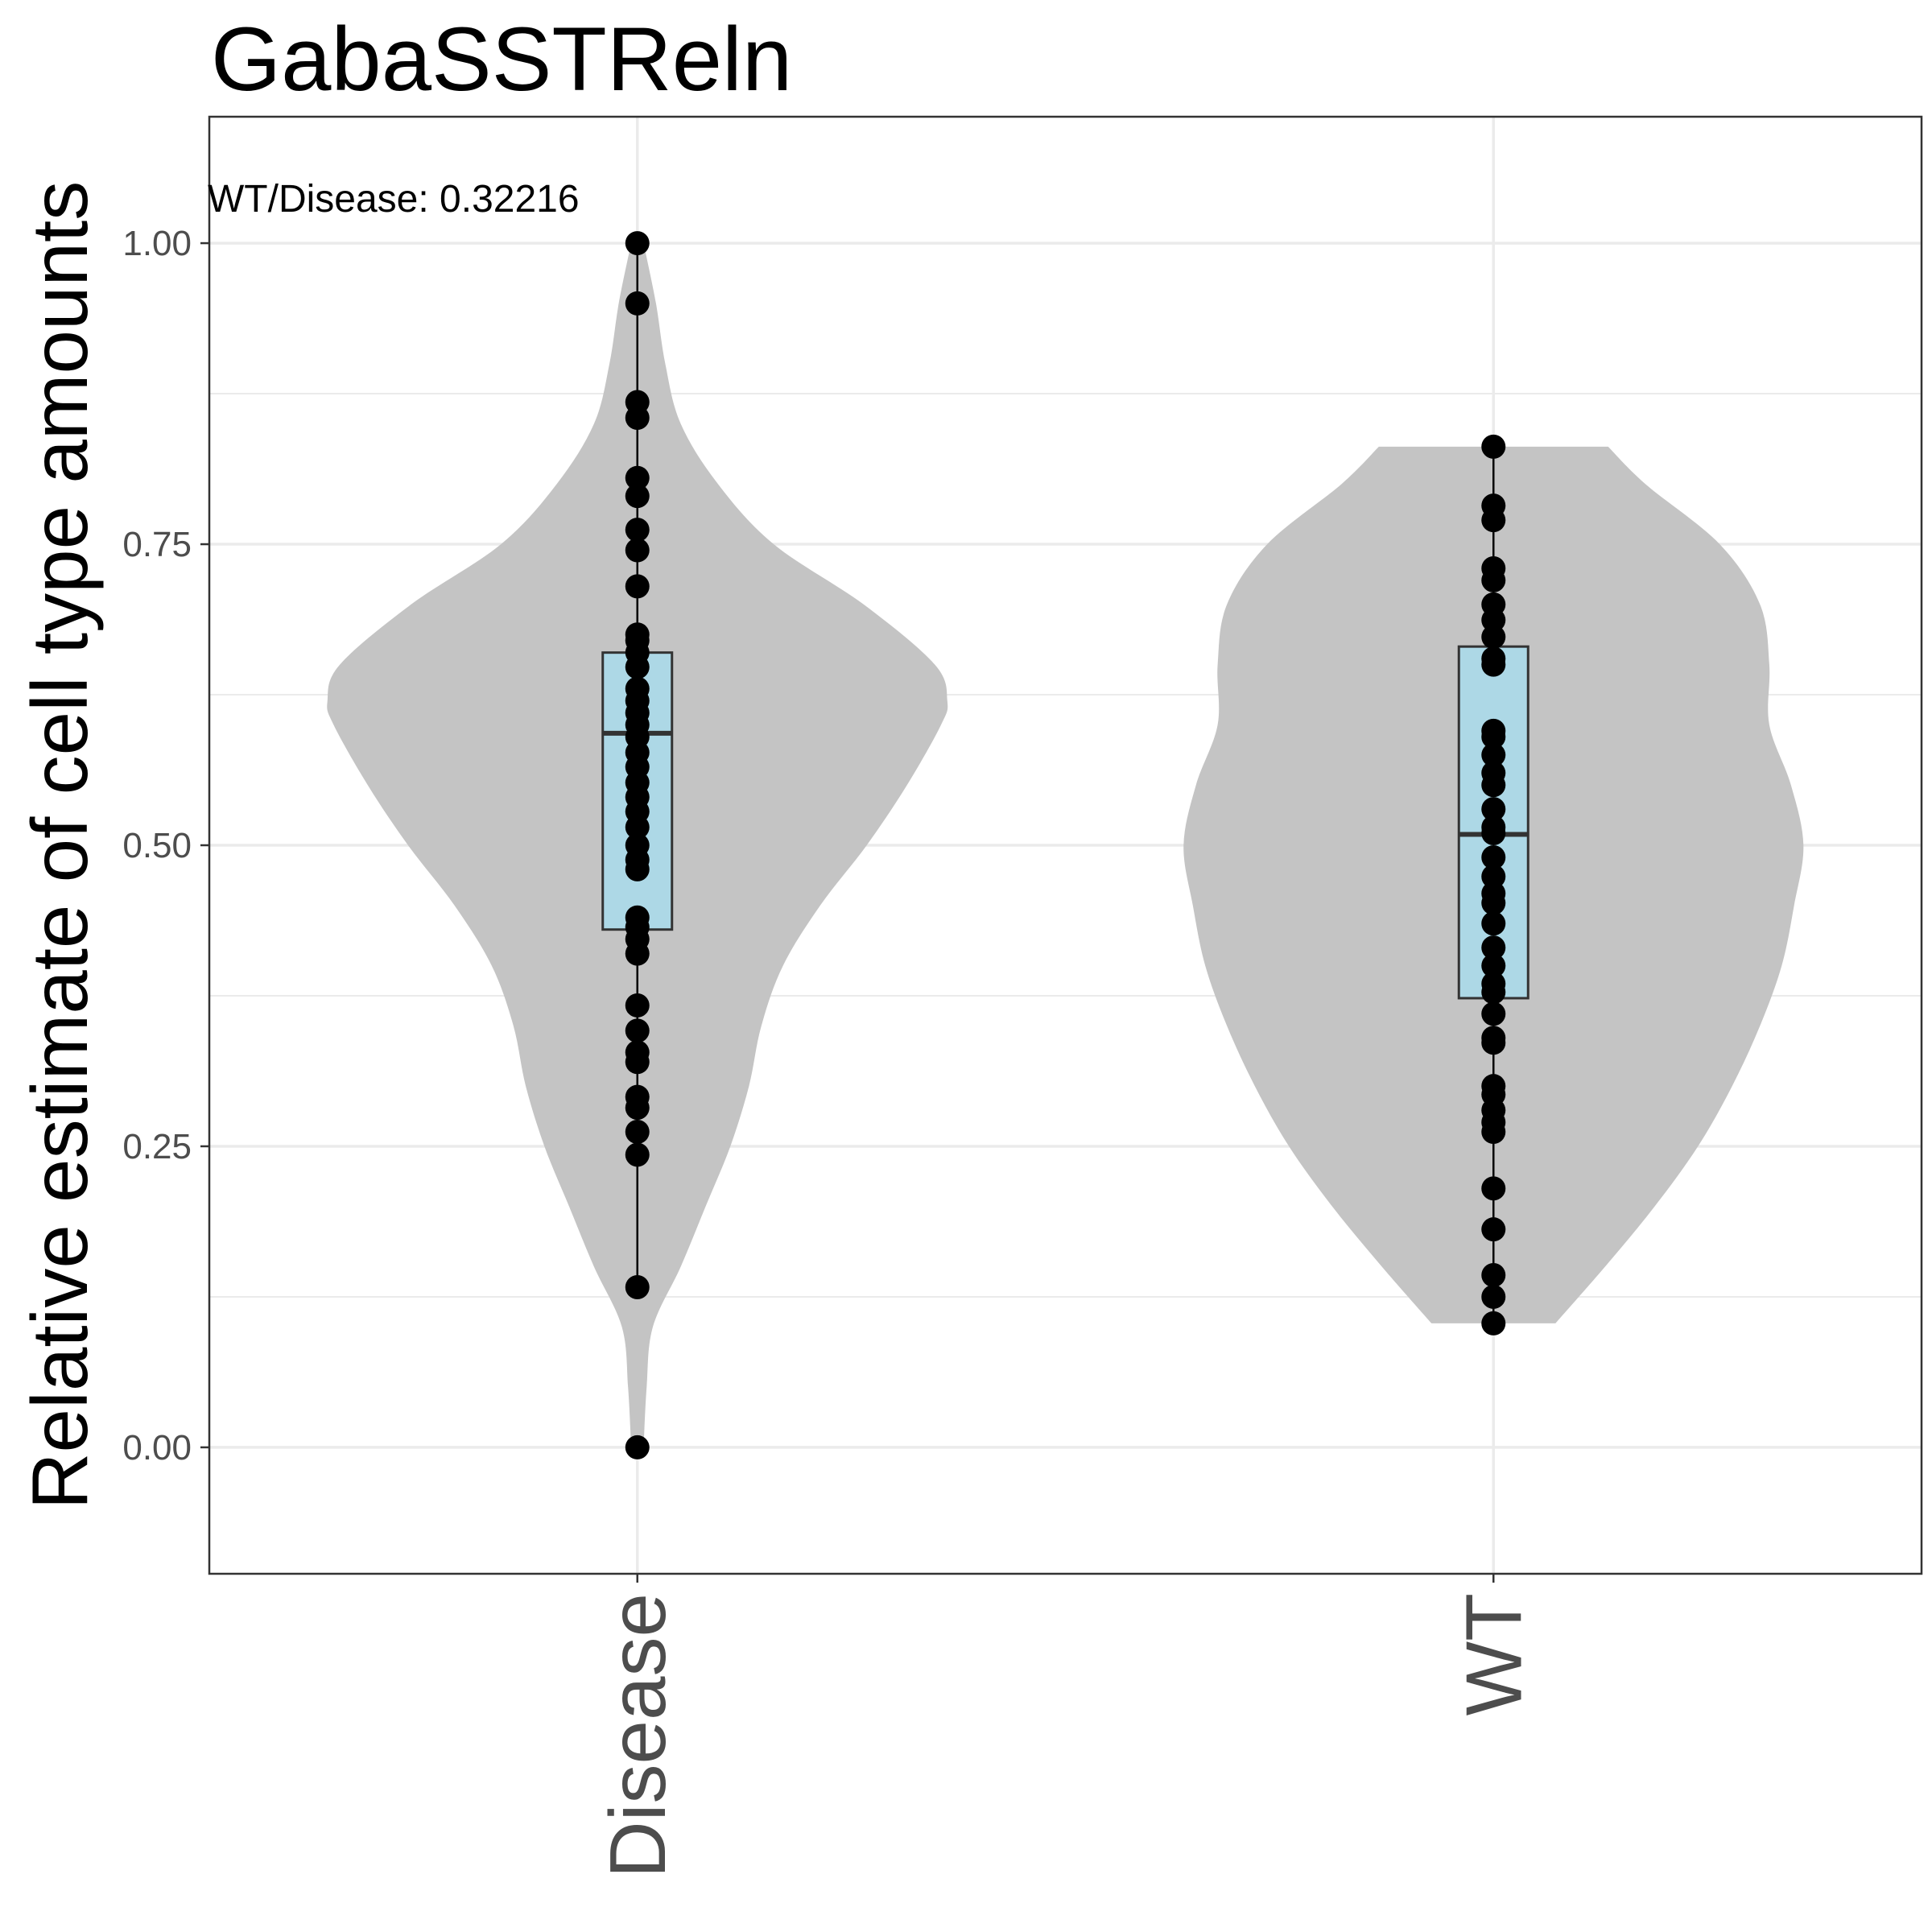 This screenshot has width=1932, height=1932. What do you see at coordinates (637, 1735) in the screenshot?
I see `x-tick-label-disease: Disease` at bounding box center [637, 1735].